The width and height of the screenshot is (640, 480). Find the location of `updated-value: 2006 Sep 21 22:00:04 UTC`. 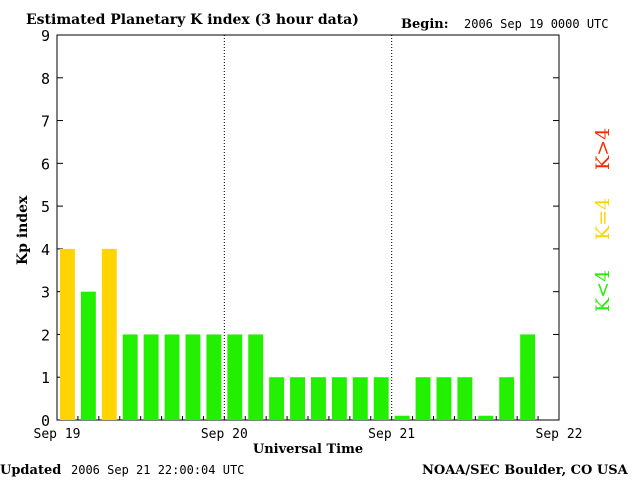

updated-value: 2006 Sep 21 22:00:04 UTC is located at coordinates (157, 470).